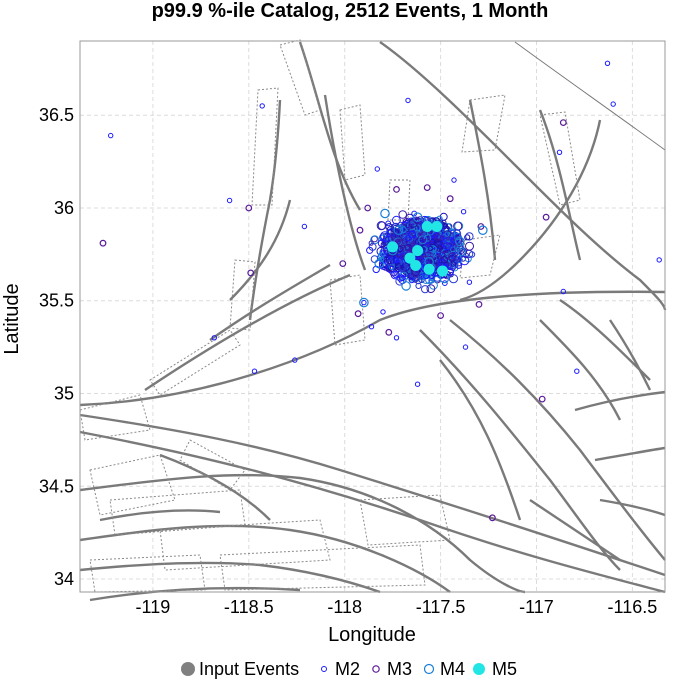 The height and width of the screenshot is (686, 700). What do you see at coordinates (64, 579) in the screenshot?
I see `y-tick-label: 34` at bounding box center [64, 579].